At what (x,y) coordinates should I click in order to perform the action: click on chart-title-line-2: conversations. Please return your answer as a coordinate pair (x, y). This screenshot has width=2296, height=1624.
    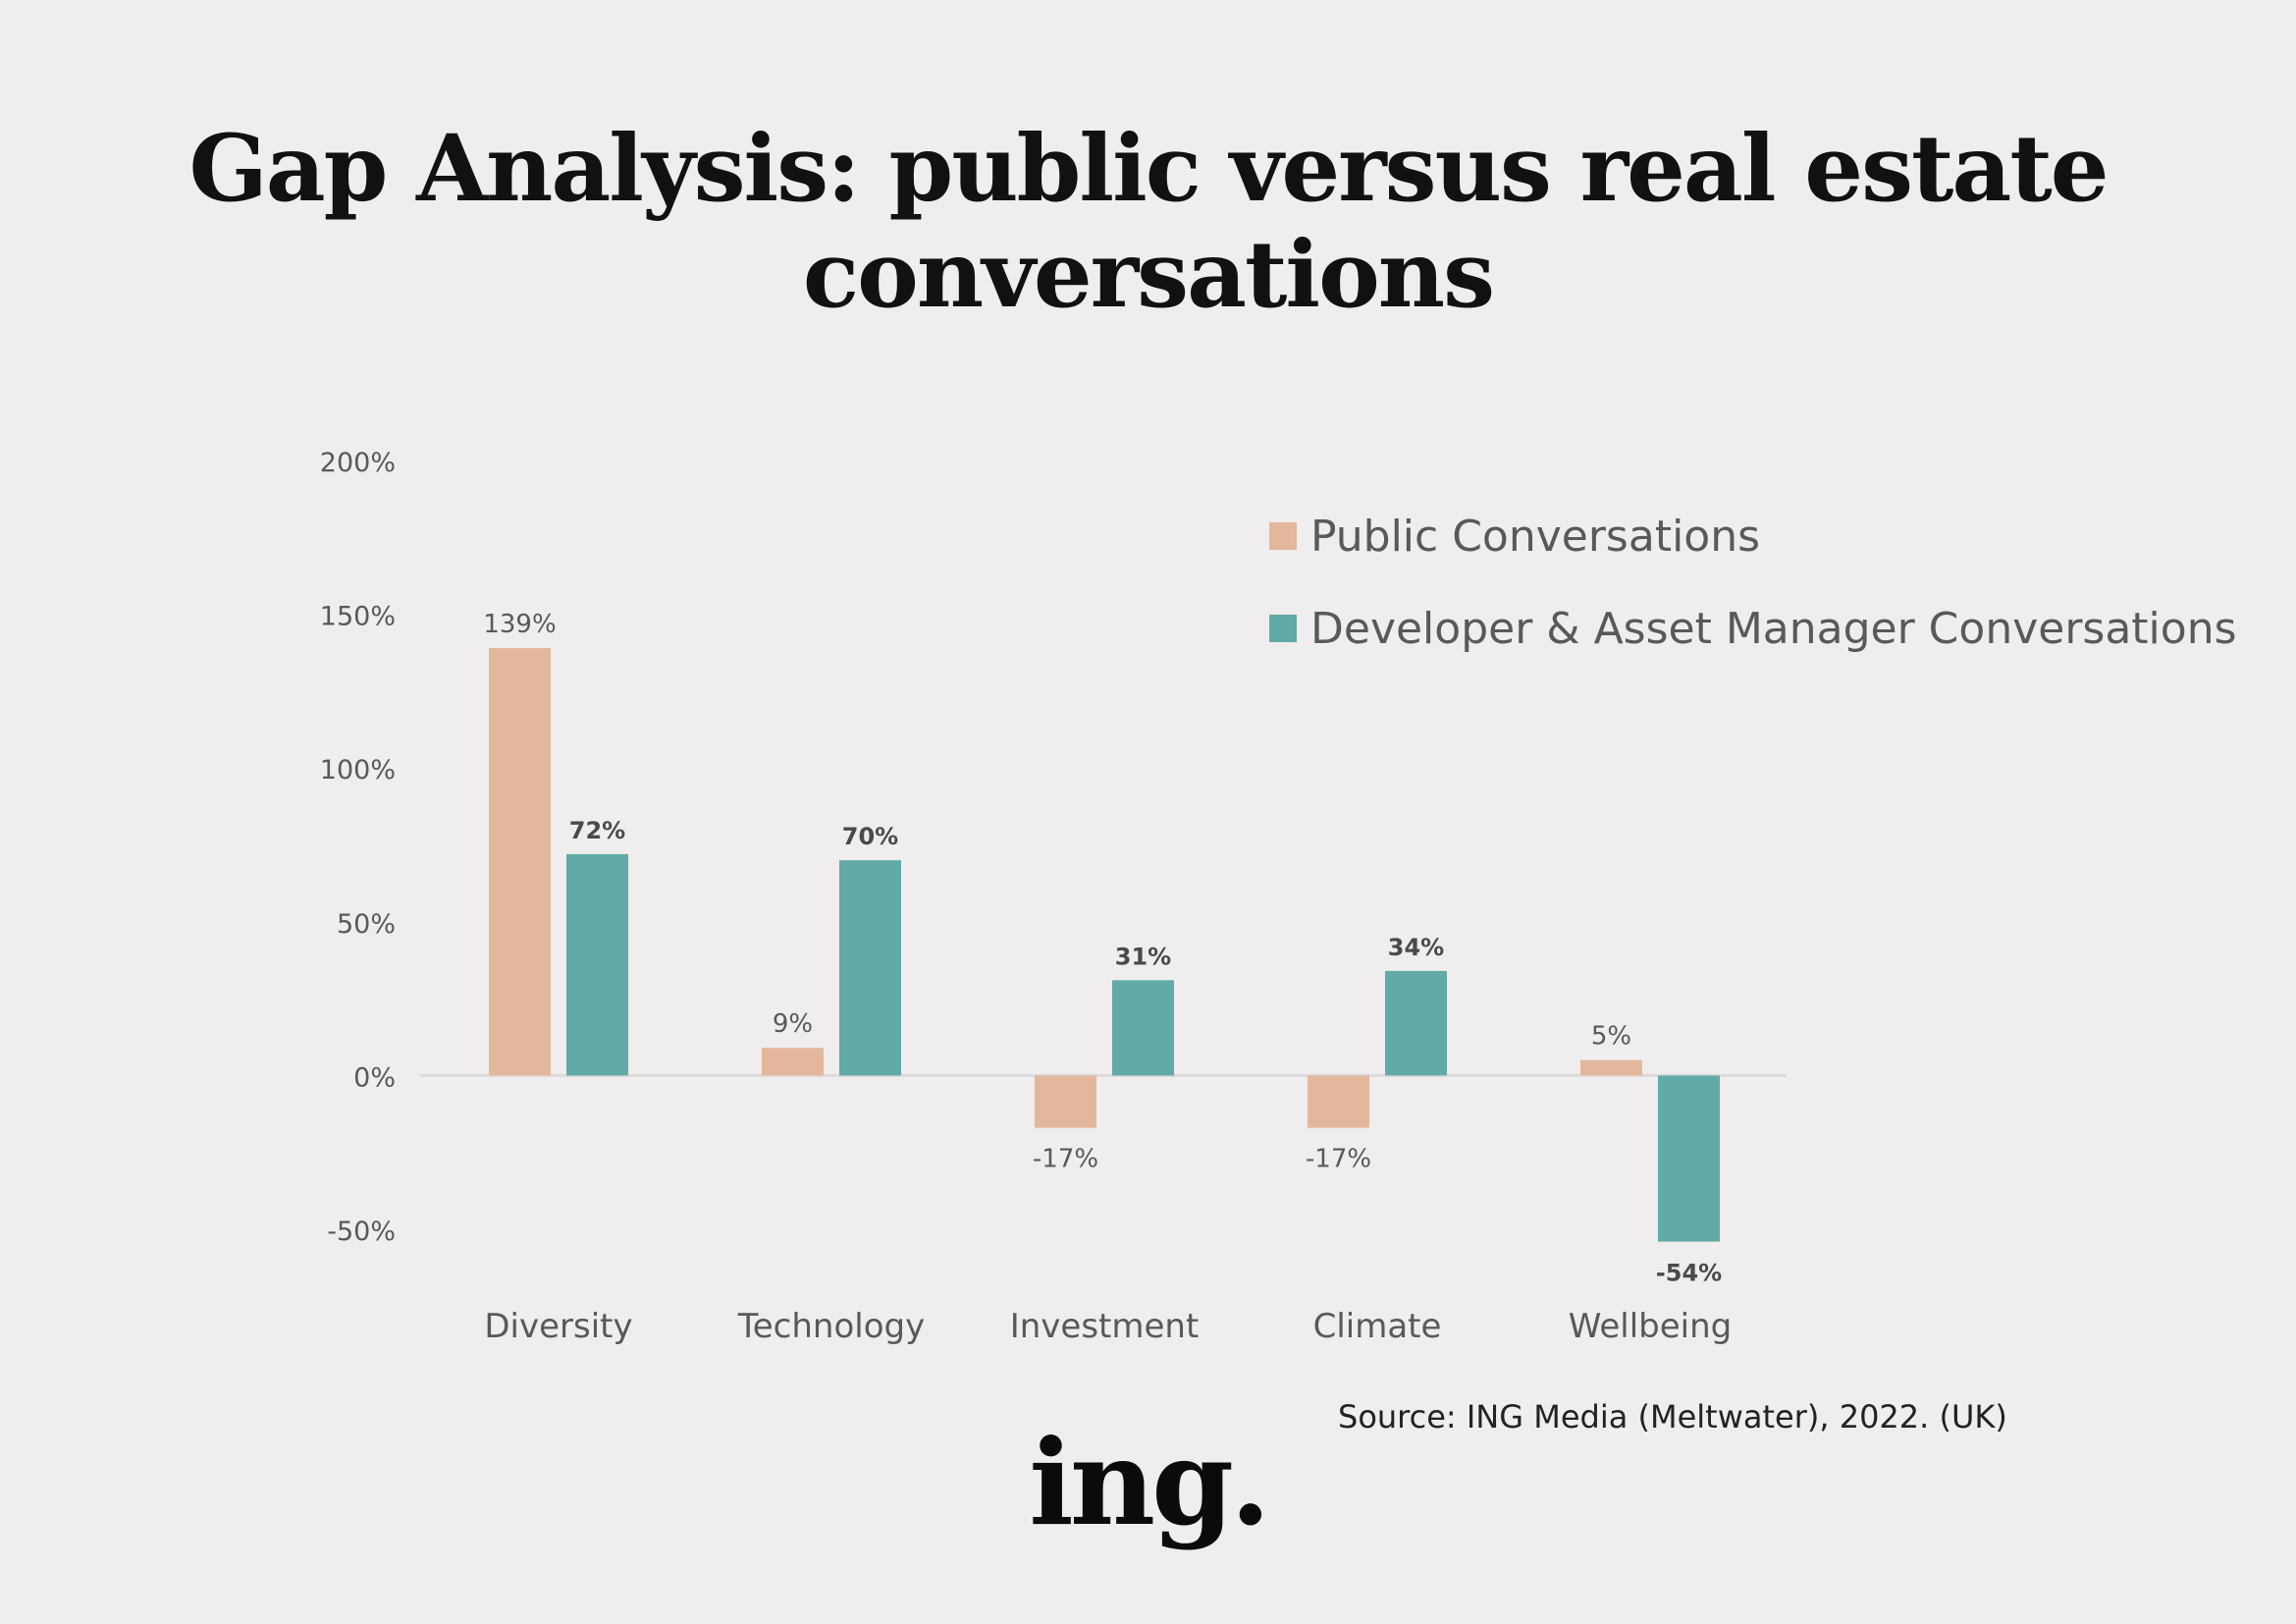
    Looking at the image, I should click on (1148, 275).